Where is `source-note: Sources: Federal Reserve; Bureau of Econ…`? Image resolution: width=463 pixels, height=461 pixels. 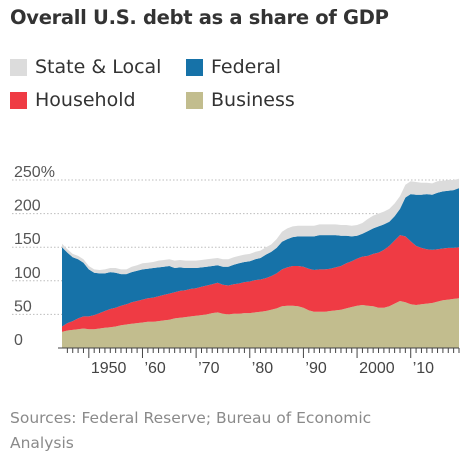
source-note: Sources: Federal Reserve; Bureau of Econ… is located at coordinates (191, 430).